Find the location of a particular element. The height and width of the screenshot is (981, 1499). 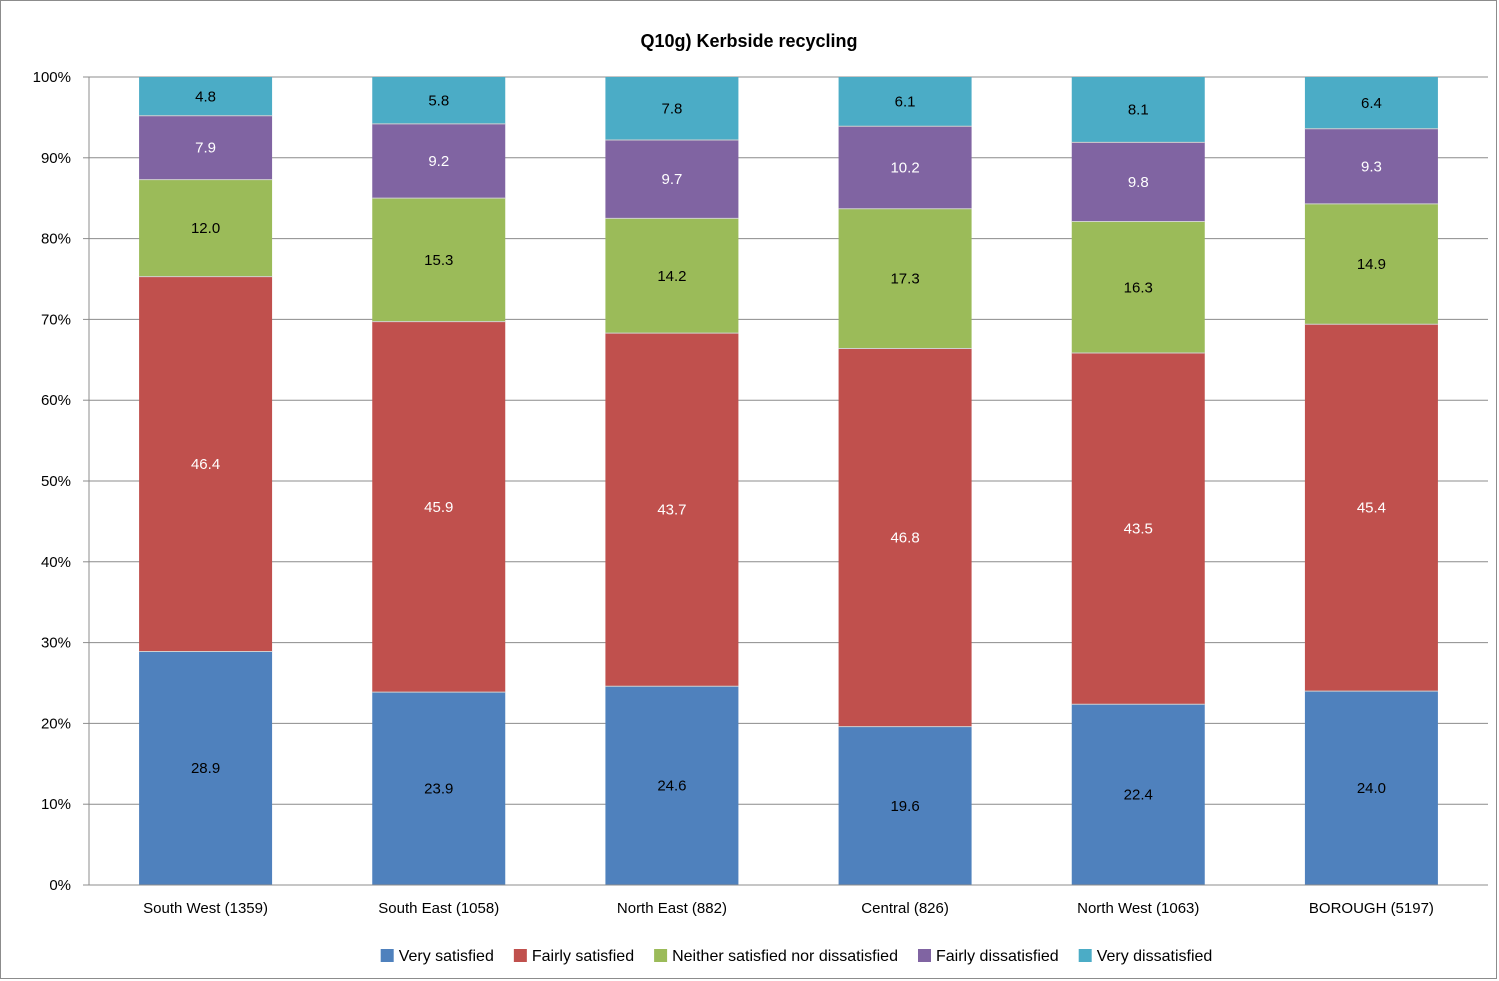

data-label: 17.3 is located at coordinates (904, 279).